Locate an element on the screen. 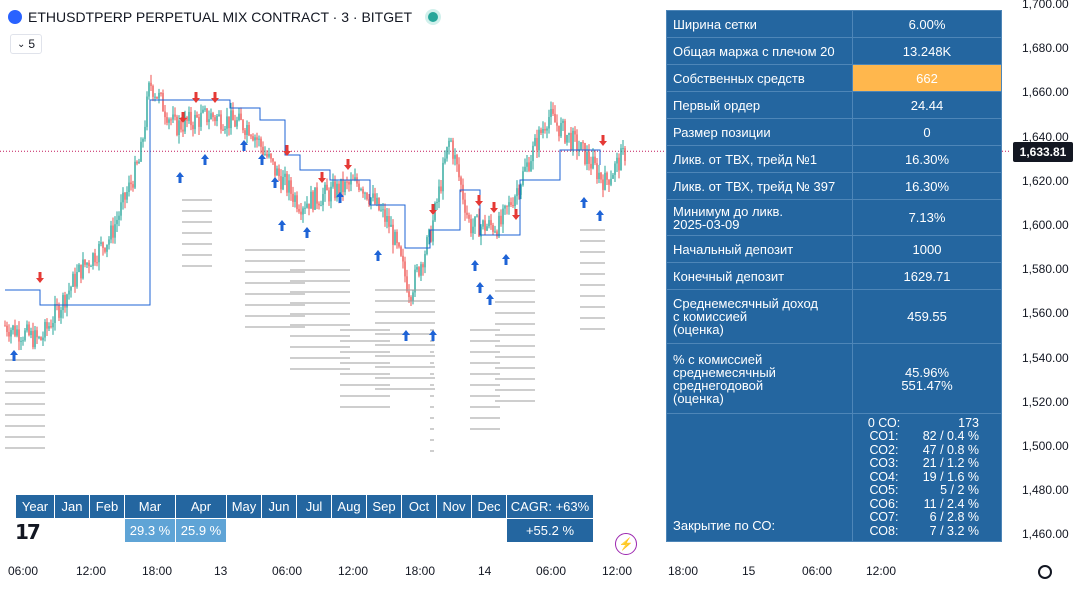  lightning-icon: ⚡ is located at coordinates (626, 544).